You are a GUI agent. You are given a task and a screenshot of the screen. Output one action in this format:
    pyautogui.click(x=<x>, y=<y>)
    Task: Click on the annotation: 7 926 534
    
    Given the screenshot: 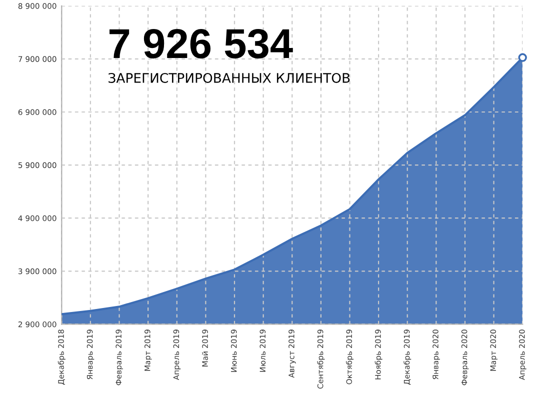 What is the action you would take?
    pyautogui.click(x=201, y=43)
    